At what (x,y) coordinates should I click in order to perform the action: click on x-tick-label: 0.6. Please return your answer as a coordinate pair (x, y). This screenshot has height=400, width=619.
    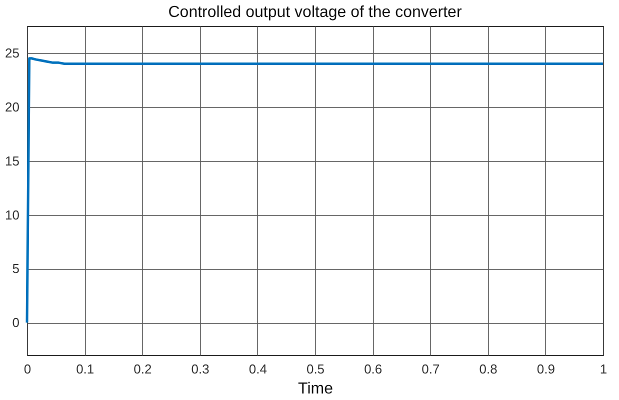
    Looking at the image, I should click on (373, 369).